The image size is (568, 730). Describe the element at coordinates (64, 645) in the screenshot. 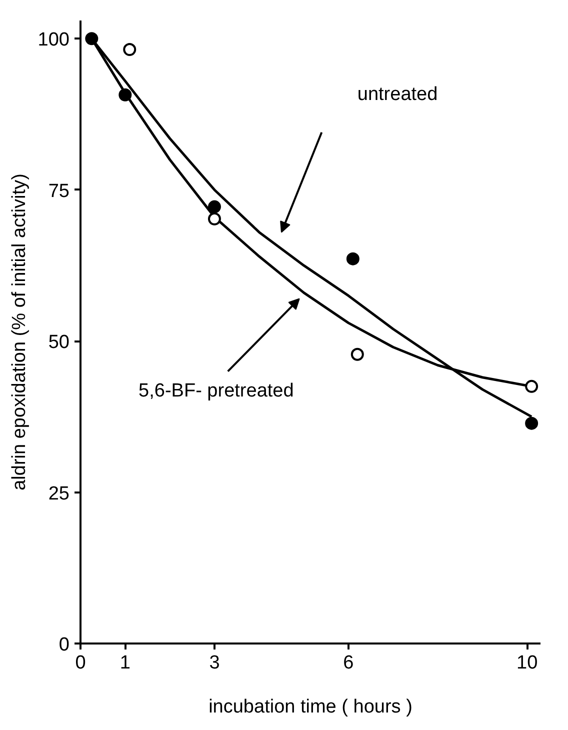

I see `y-tick-label: 0` at that location.